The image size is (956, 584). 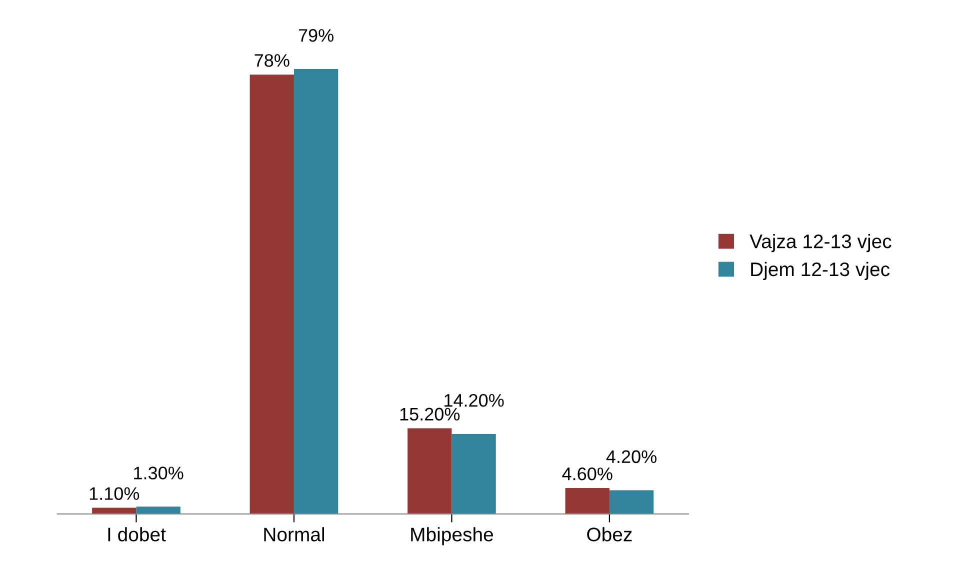 What do you see at coordinates (820, 271) in the screenshot?
I see `legend-label: Djem 12-13 vjec` at bounding box center [820, 271].